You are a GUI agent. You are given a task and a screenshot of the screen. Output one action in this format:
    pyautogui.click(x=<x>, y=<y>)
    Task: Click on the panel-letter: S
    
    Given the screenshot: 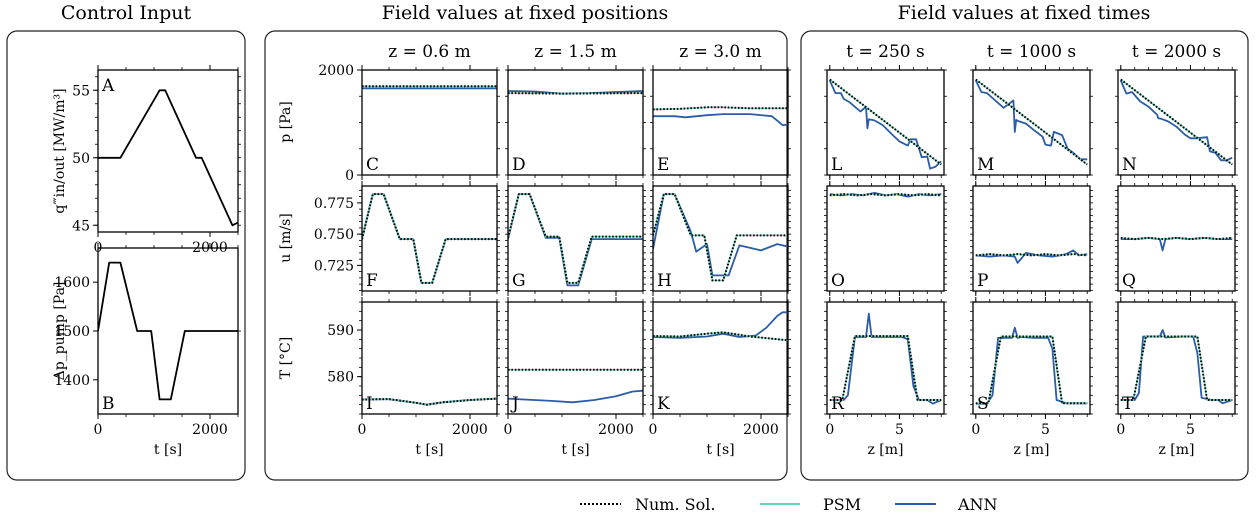 What is the action you would take?
    pyautogui.click(x=983, y=404)
    